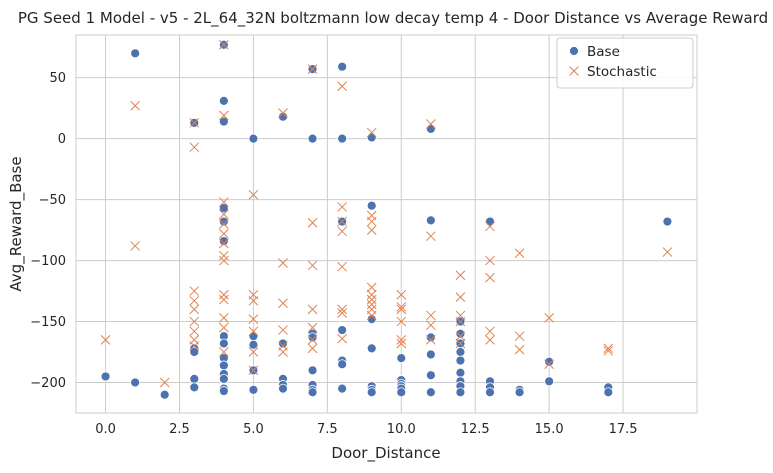 This screenshot has width=773, height=473. What do you see at coordinates (625, 63) in the screenshot?
I see `legend-box` at bounding box center [625, 63].